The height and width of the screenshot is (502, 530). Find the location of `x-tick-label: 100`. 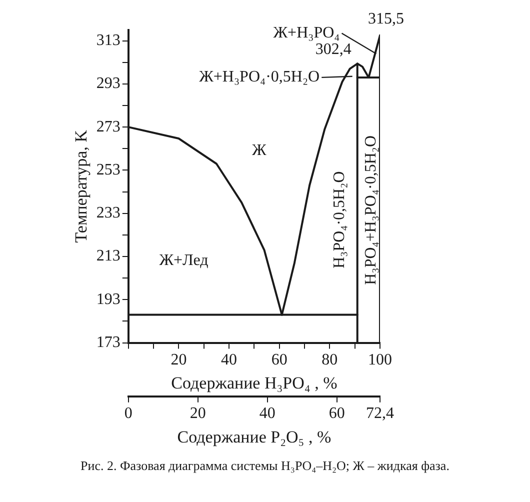

x-tick-label: 100 is located at coordinates (380, 360).